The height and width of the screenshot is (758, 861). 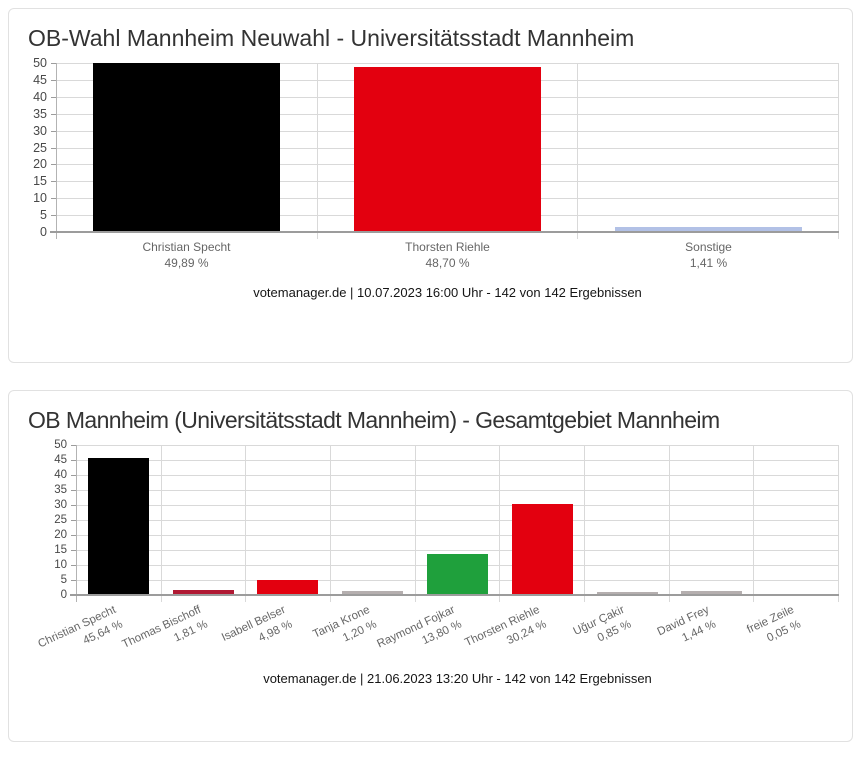 I want to click on candidate-percent: 48,70 %, so click(x=447, y=264).